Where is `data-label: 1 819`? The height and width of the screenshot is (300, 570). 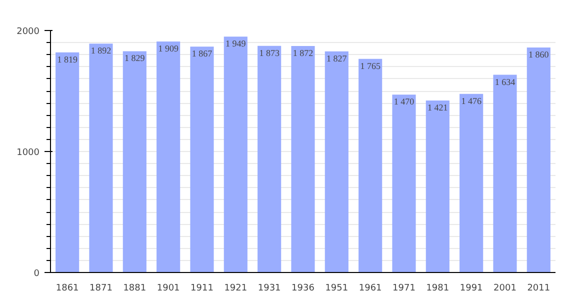 data-label: 1 819 is located at coordinates (67, 59).